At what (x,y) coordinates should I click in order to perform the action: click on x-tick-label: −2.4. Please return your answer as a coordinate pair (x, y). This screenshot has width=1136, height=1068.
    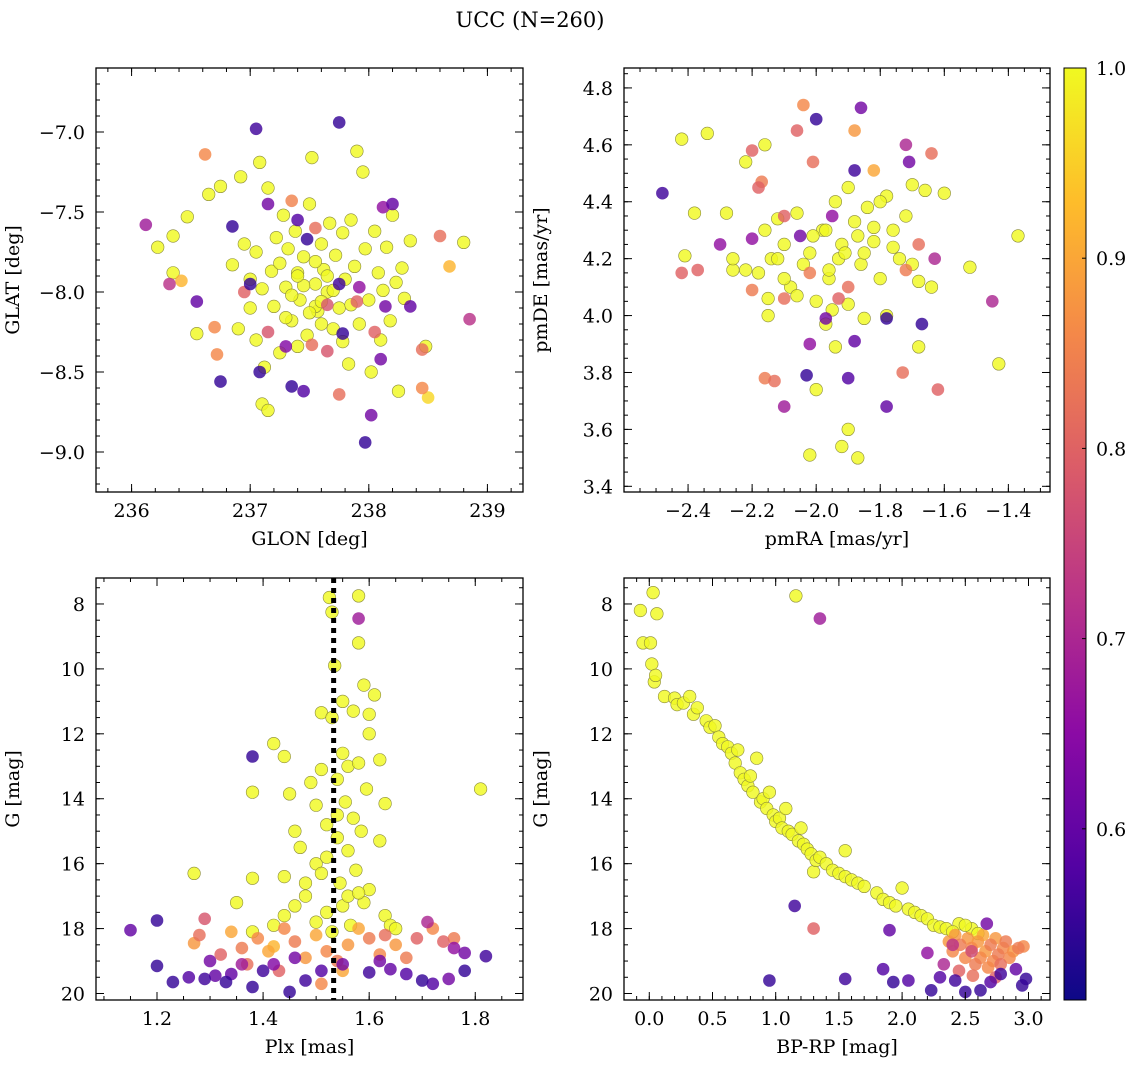
    Looking at the image, I should click on (688, 511).